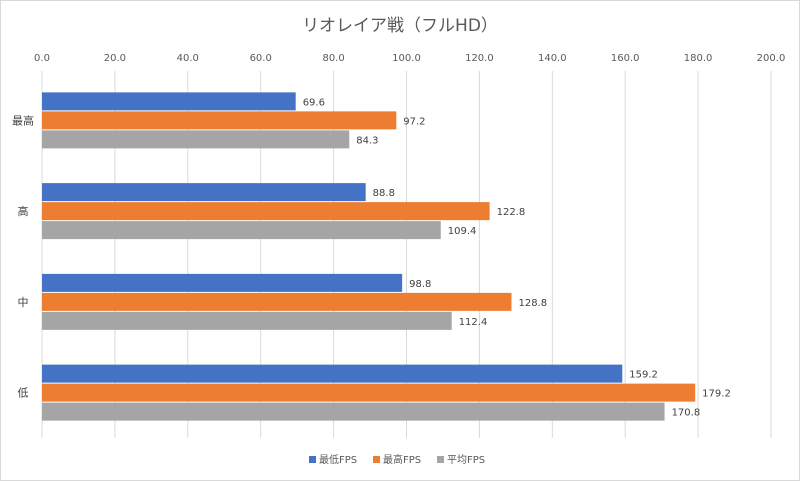 The height and width of the screenshot is (481, 800). What do you see at coordinates (406, 58) in the screenshot?
I see `x-tick-label: 100.0` at bounding box center [406, 58].